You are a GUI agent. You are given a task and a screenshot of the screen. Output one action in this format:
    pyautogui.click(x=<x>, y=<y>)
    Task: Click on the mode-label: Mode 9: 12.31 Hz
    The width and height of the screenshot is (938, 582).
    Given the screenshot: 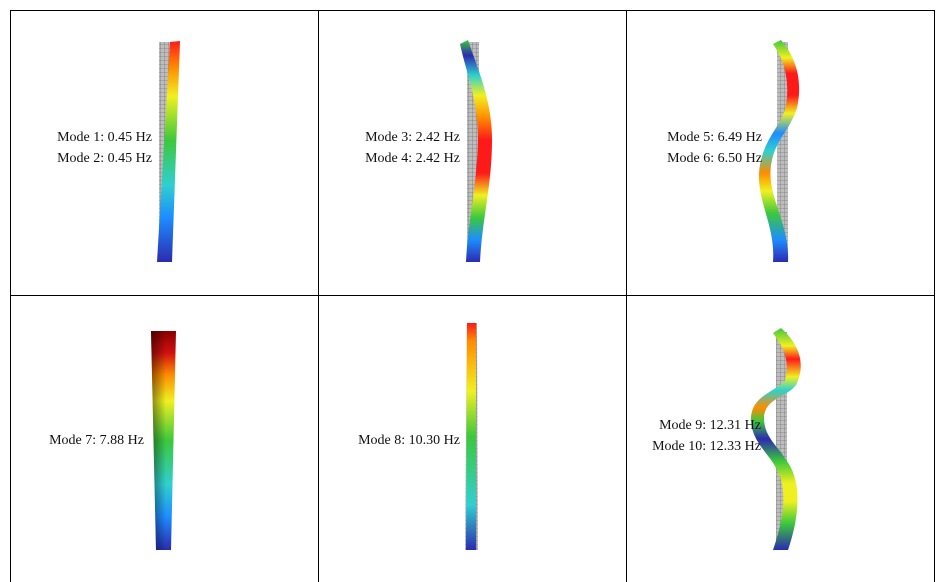 What is the action you would take?
    pyautogui.click(x=710, y=425)
    